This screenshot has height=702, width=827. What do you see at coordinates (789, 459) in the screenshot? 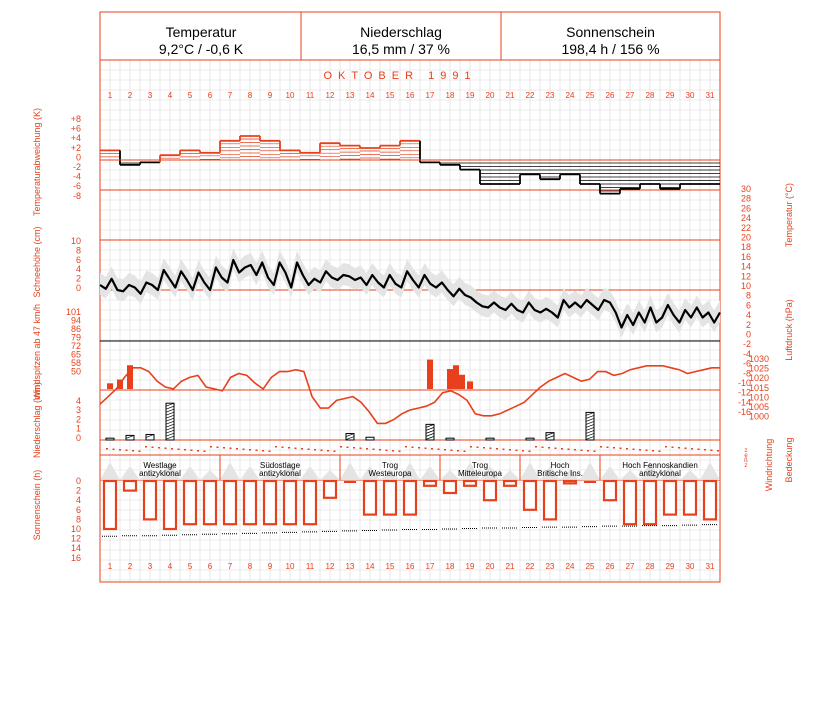
I see `cloud-cover-title: Bedeckung` at bounding box center [789, 459].